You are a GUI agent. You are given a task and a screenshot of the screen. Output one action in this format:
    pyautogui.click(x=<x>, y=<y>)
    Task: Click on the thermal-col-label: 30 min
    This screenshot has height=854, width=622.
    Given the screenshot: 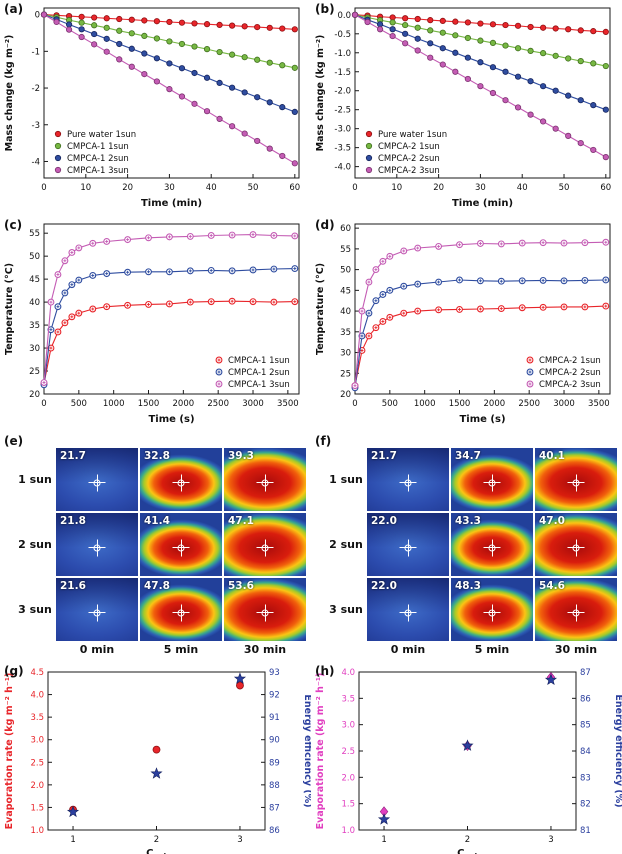 What is the action you would take?
    pyautogui.click(x=576, y=649)
    